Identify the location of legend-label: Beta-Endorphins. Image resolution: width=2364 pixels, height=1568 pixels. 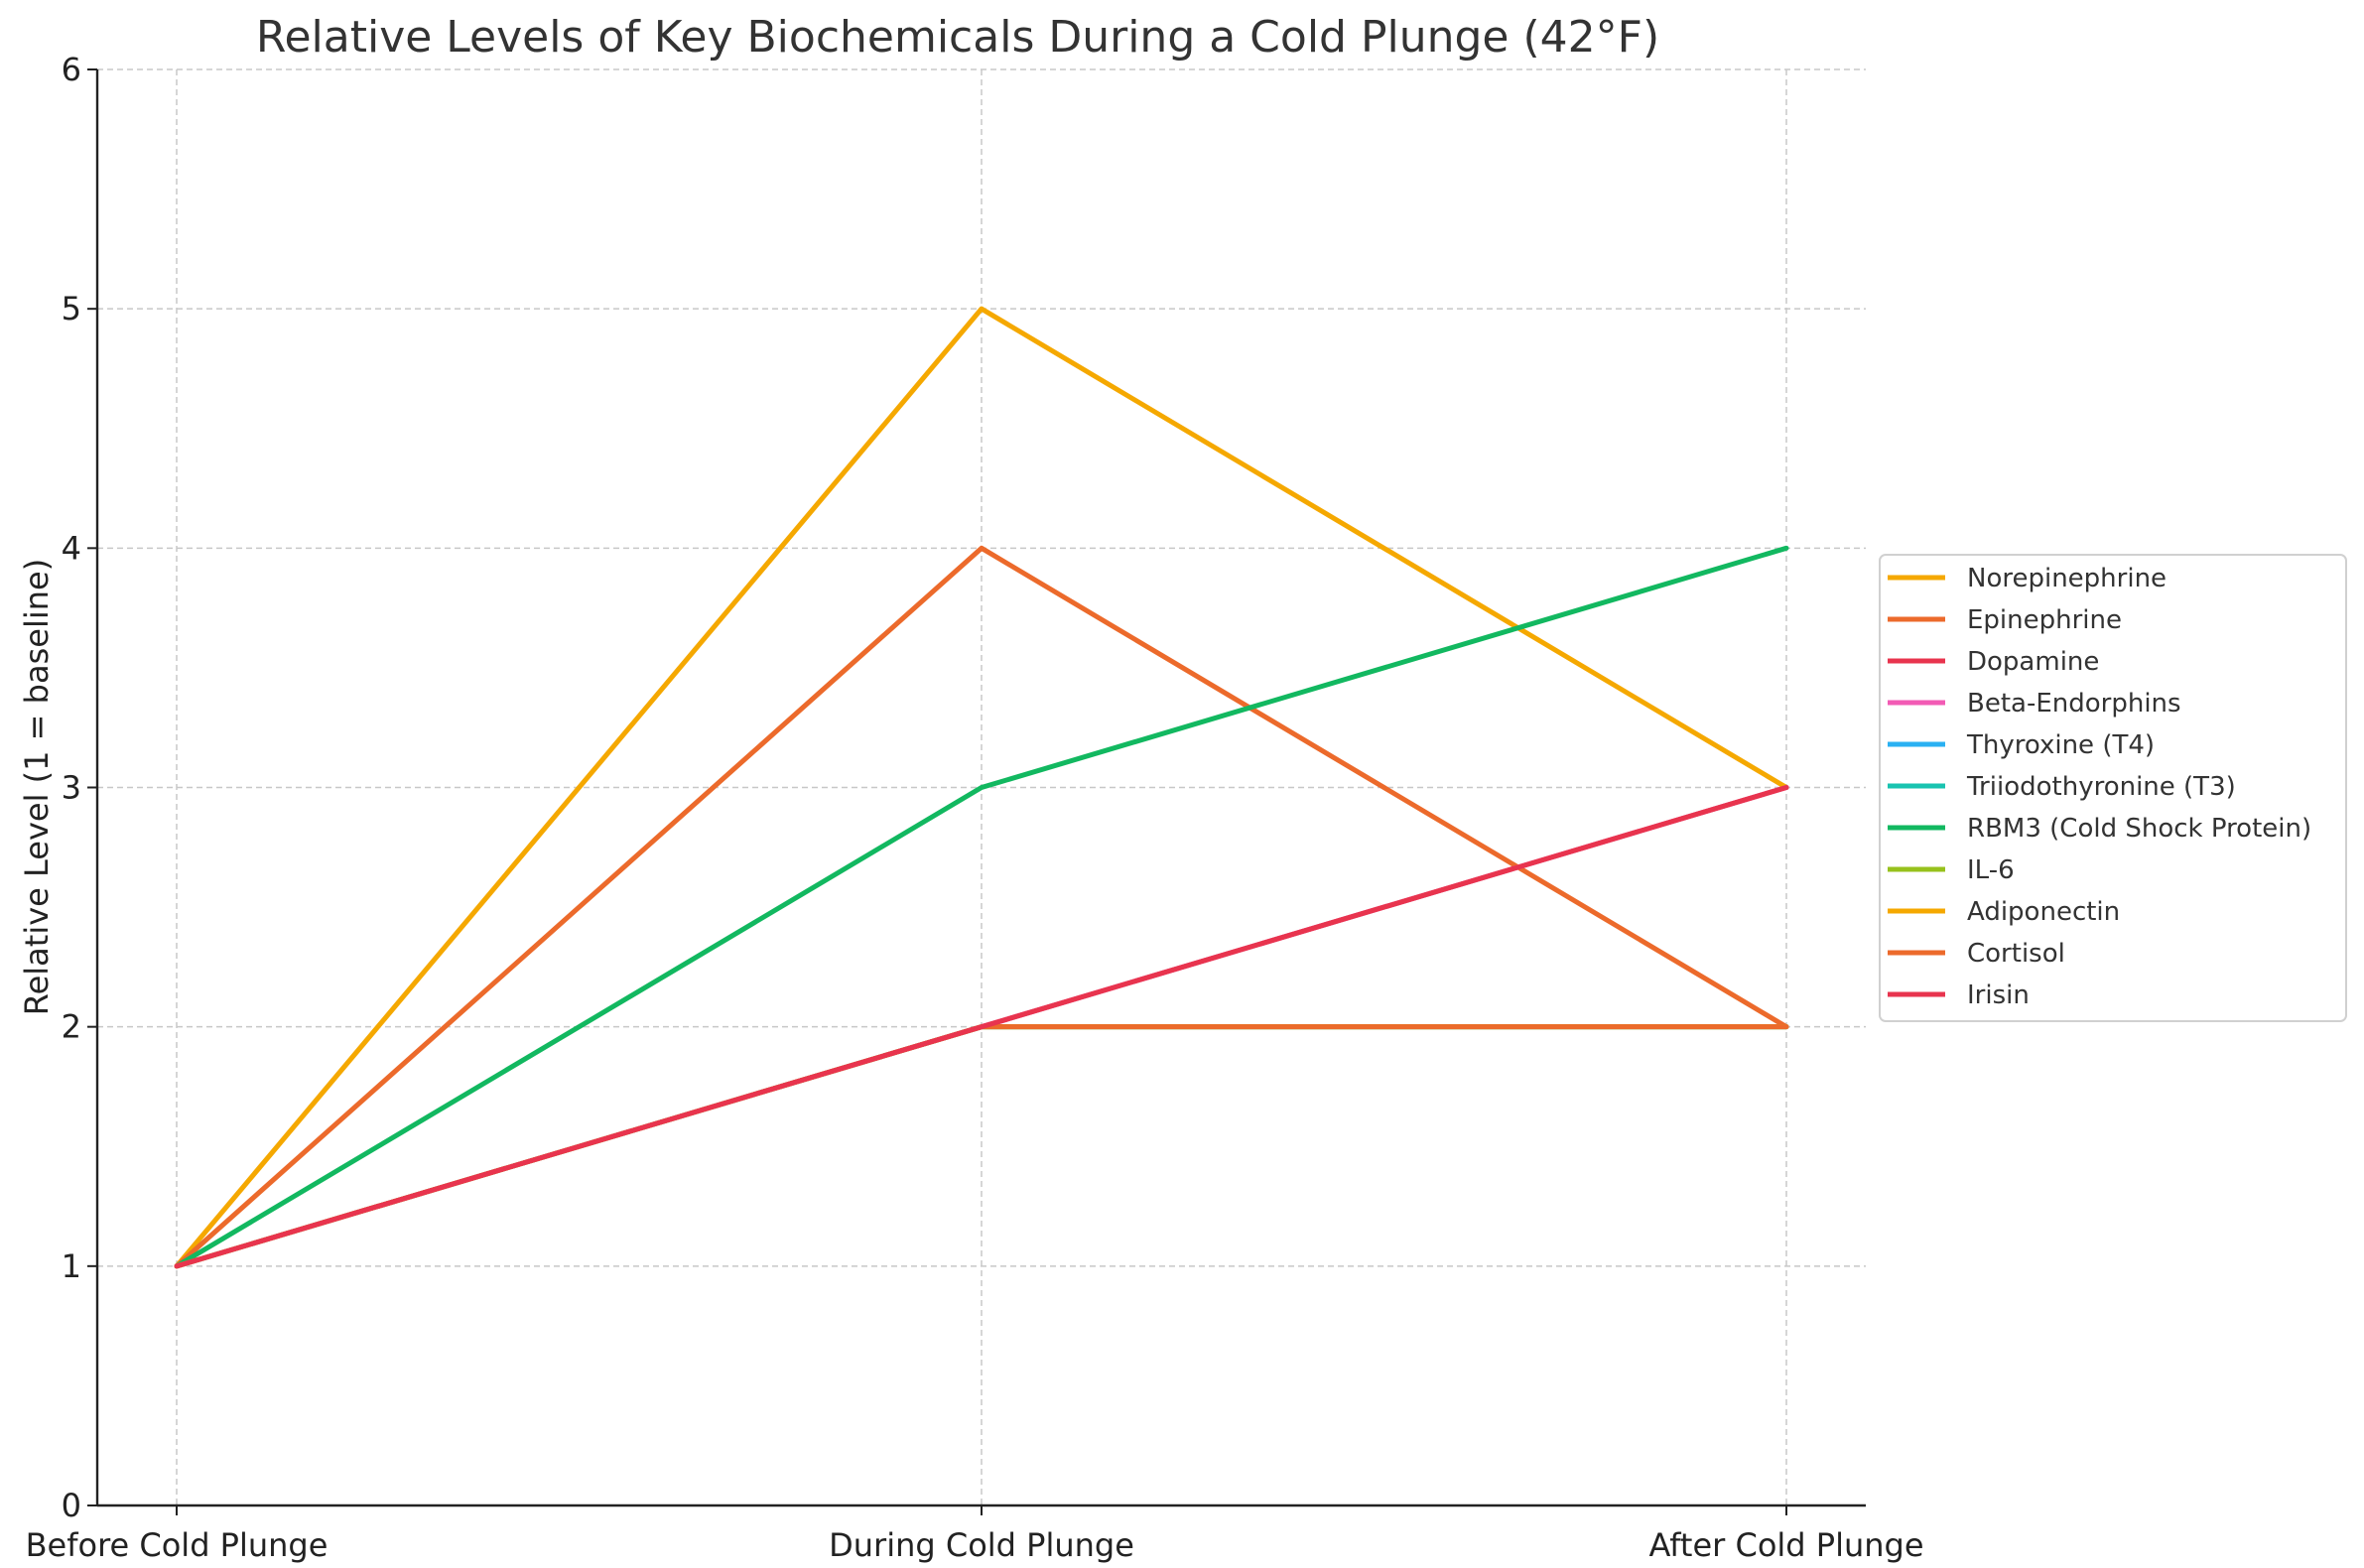
(2074, 704).